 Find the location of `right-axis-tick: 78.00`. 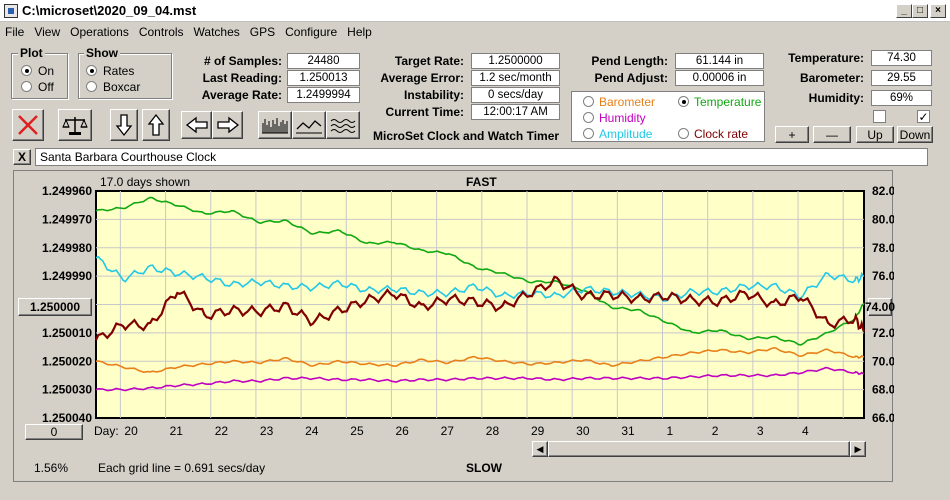

right-axis-tick: 78.00 is located at coordinates (883, 248).